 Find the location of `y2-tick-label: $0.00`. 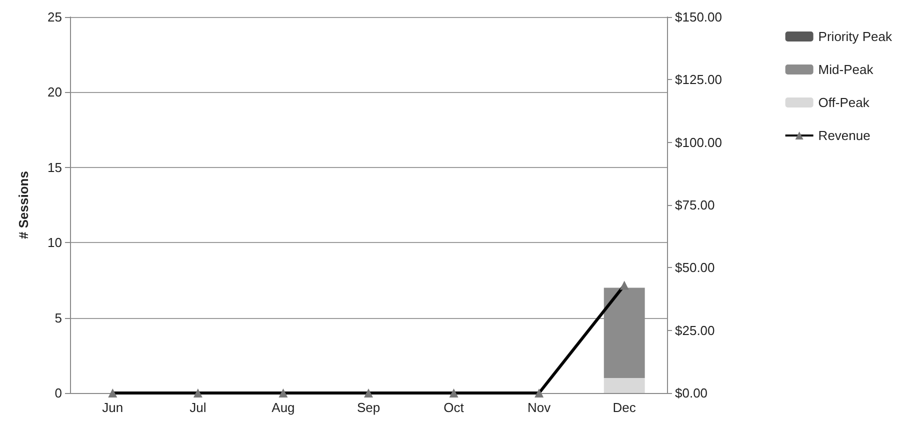

y2-tick-label: $0.00 is located at coordinates (691, 393).